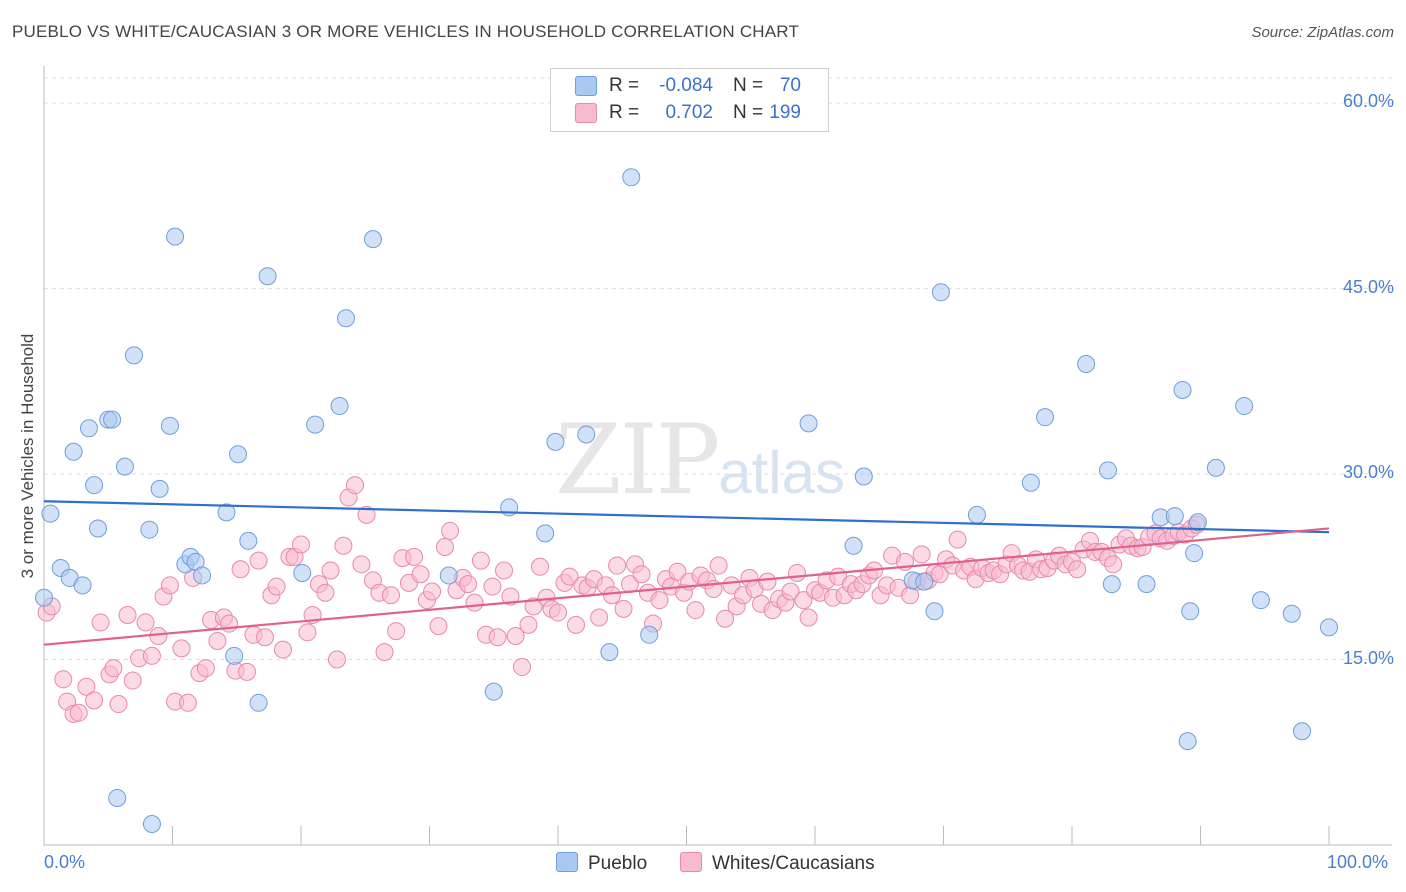 The height and width of the screenshot is (892, 1406). What do you see at coordinates (586, 113) in the screenshot?
I see `whites-swatch` at bounding box center [586, 113].